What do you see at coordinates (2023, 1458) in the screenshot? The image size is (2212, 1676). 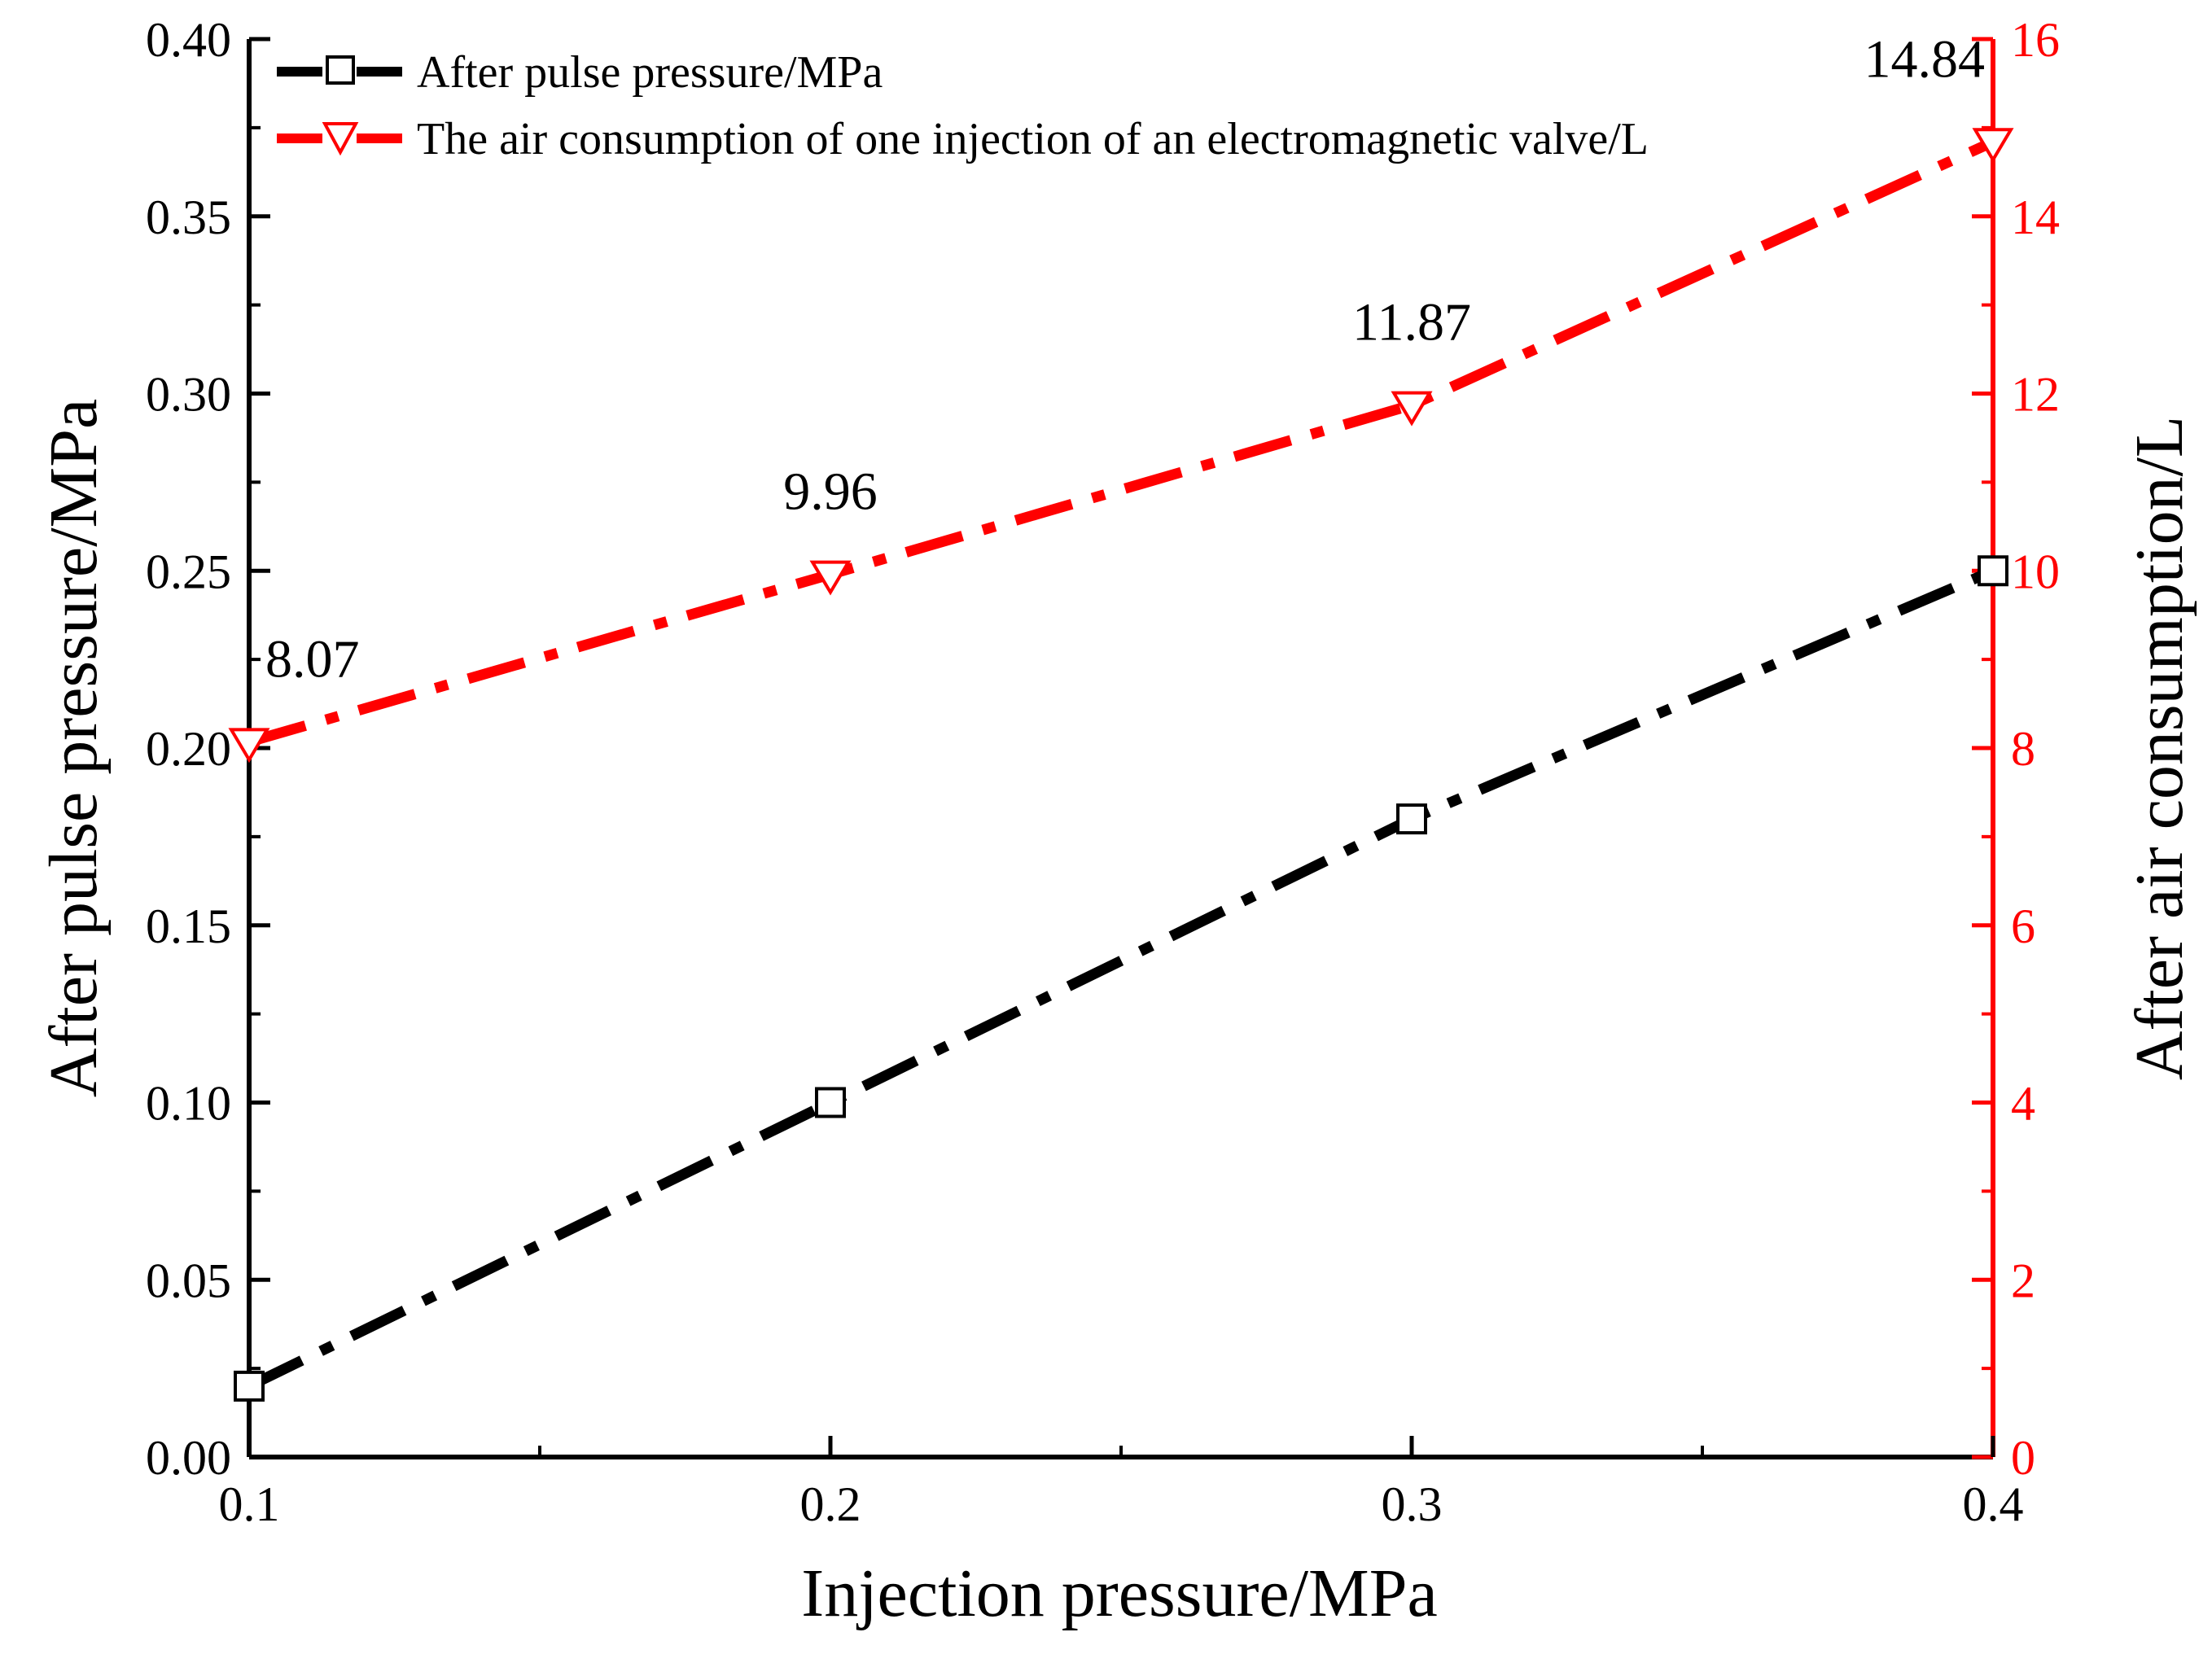 I see `right-tick-label: 0` at bounding box center [2023, 1458].